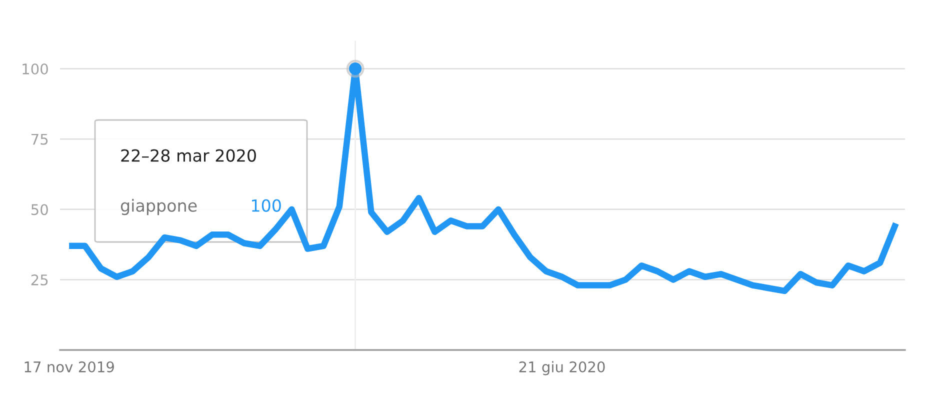  I want to click on y-tick-label: 75, so click(40, 139).